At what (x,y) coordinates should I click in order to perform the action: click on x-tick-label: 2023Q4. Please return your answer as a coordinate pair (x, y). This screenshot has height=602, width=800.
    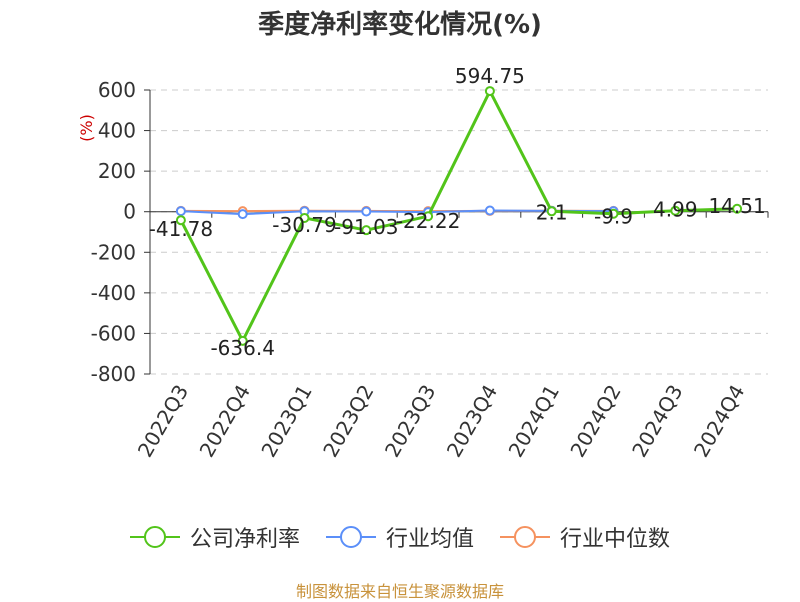
    Looking at the image, I should click on (472, 421).